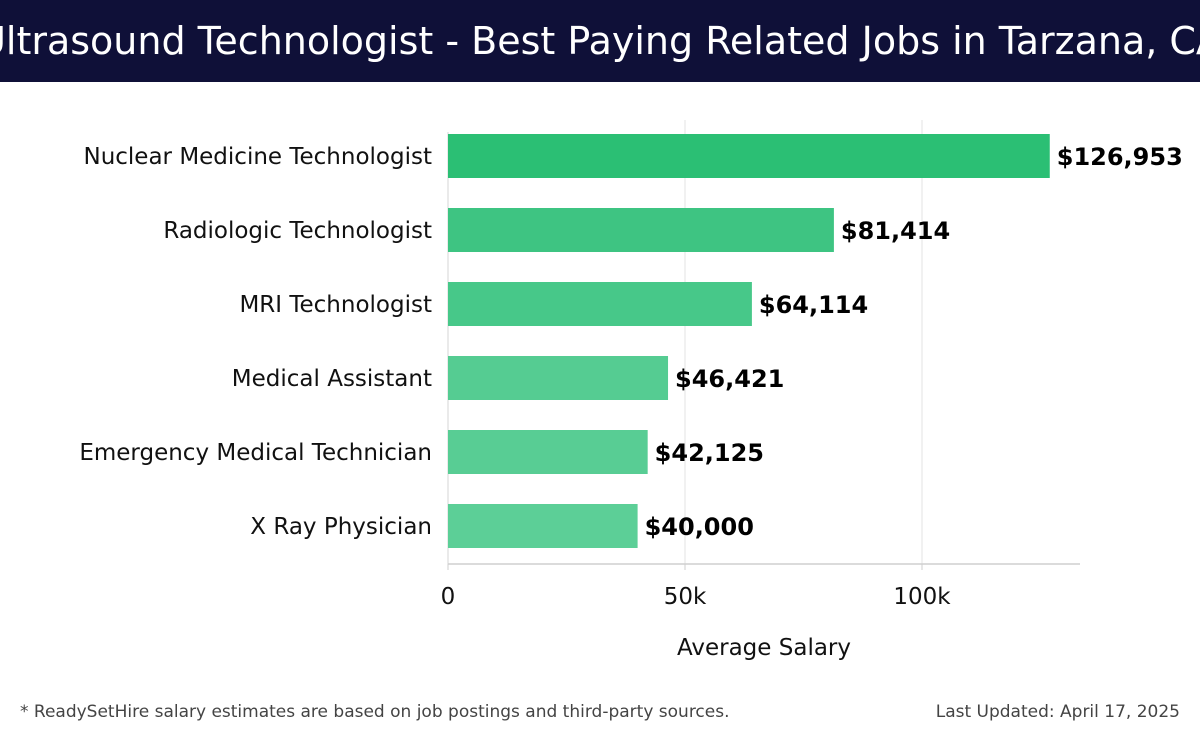 The width and height of the screenshot is (1200, 740). I want to click on x-axis-label: Average Salary, so click(764, 648).